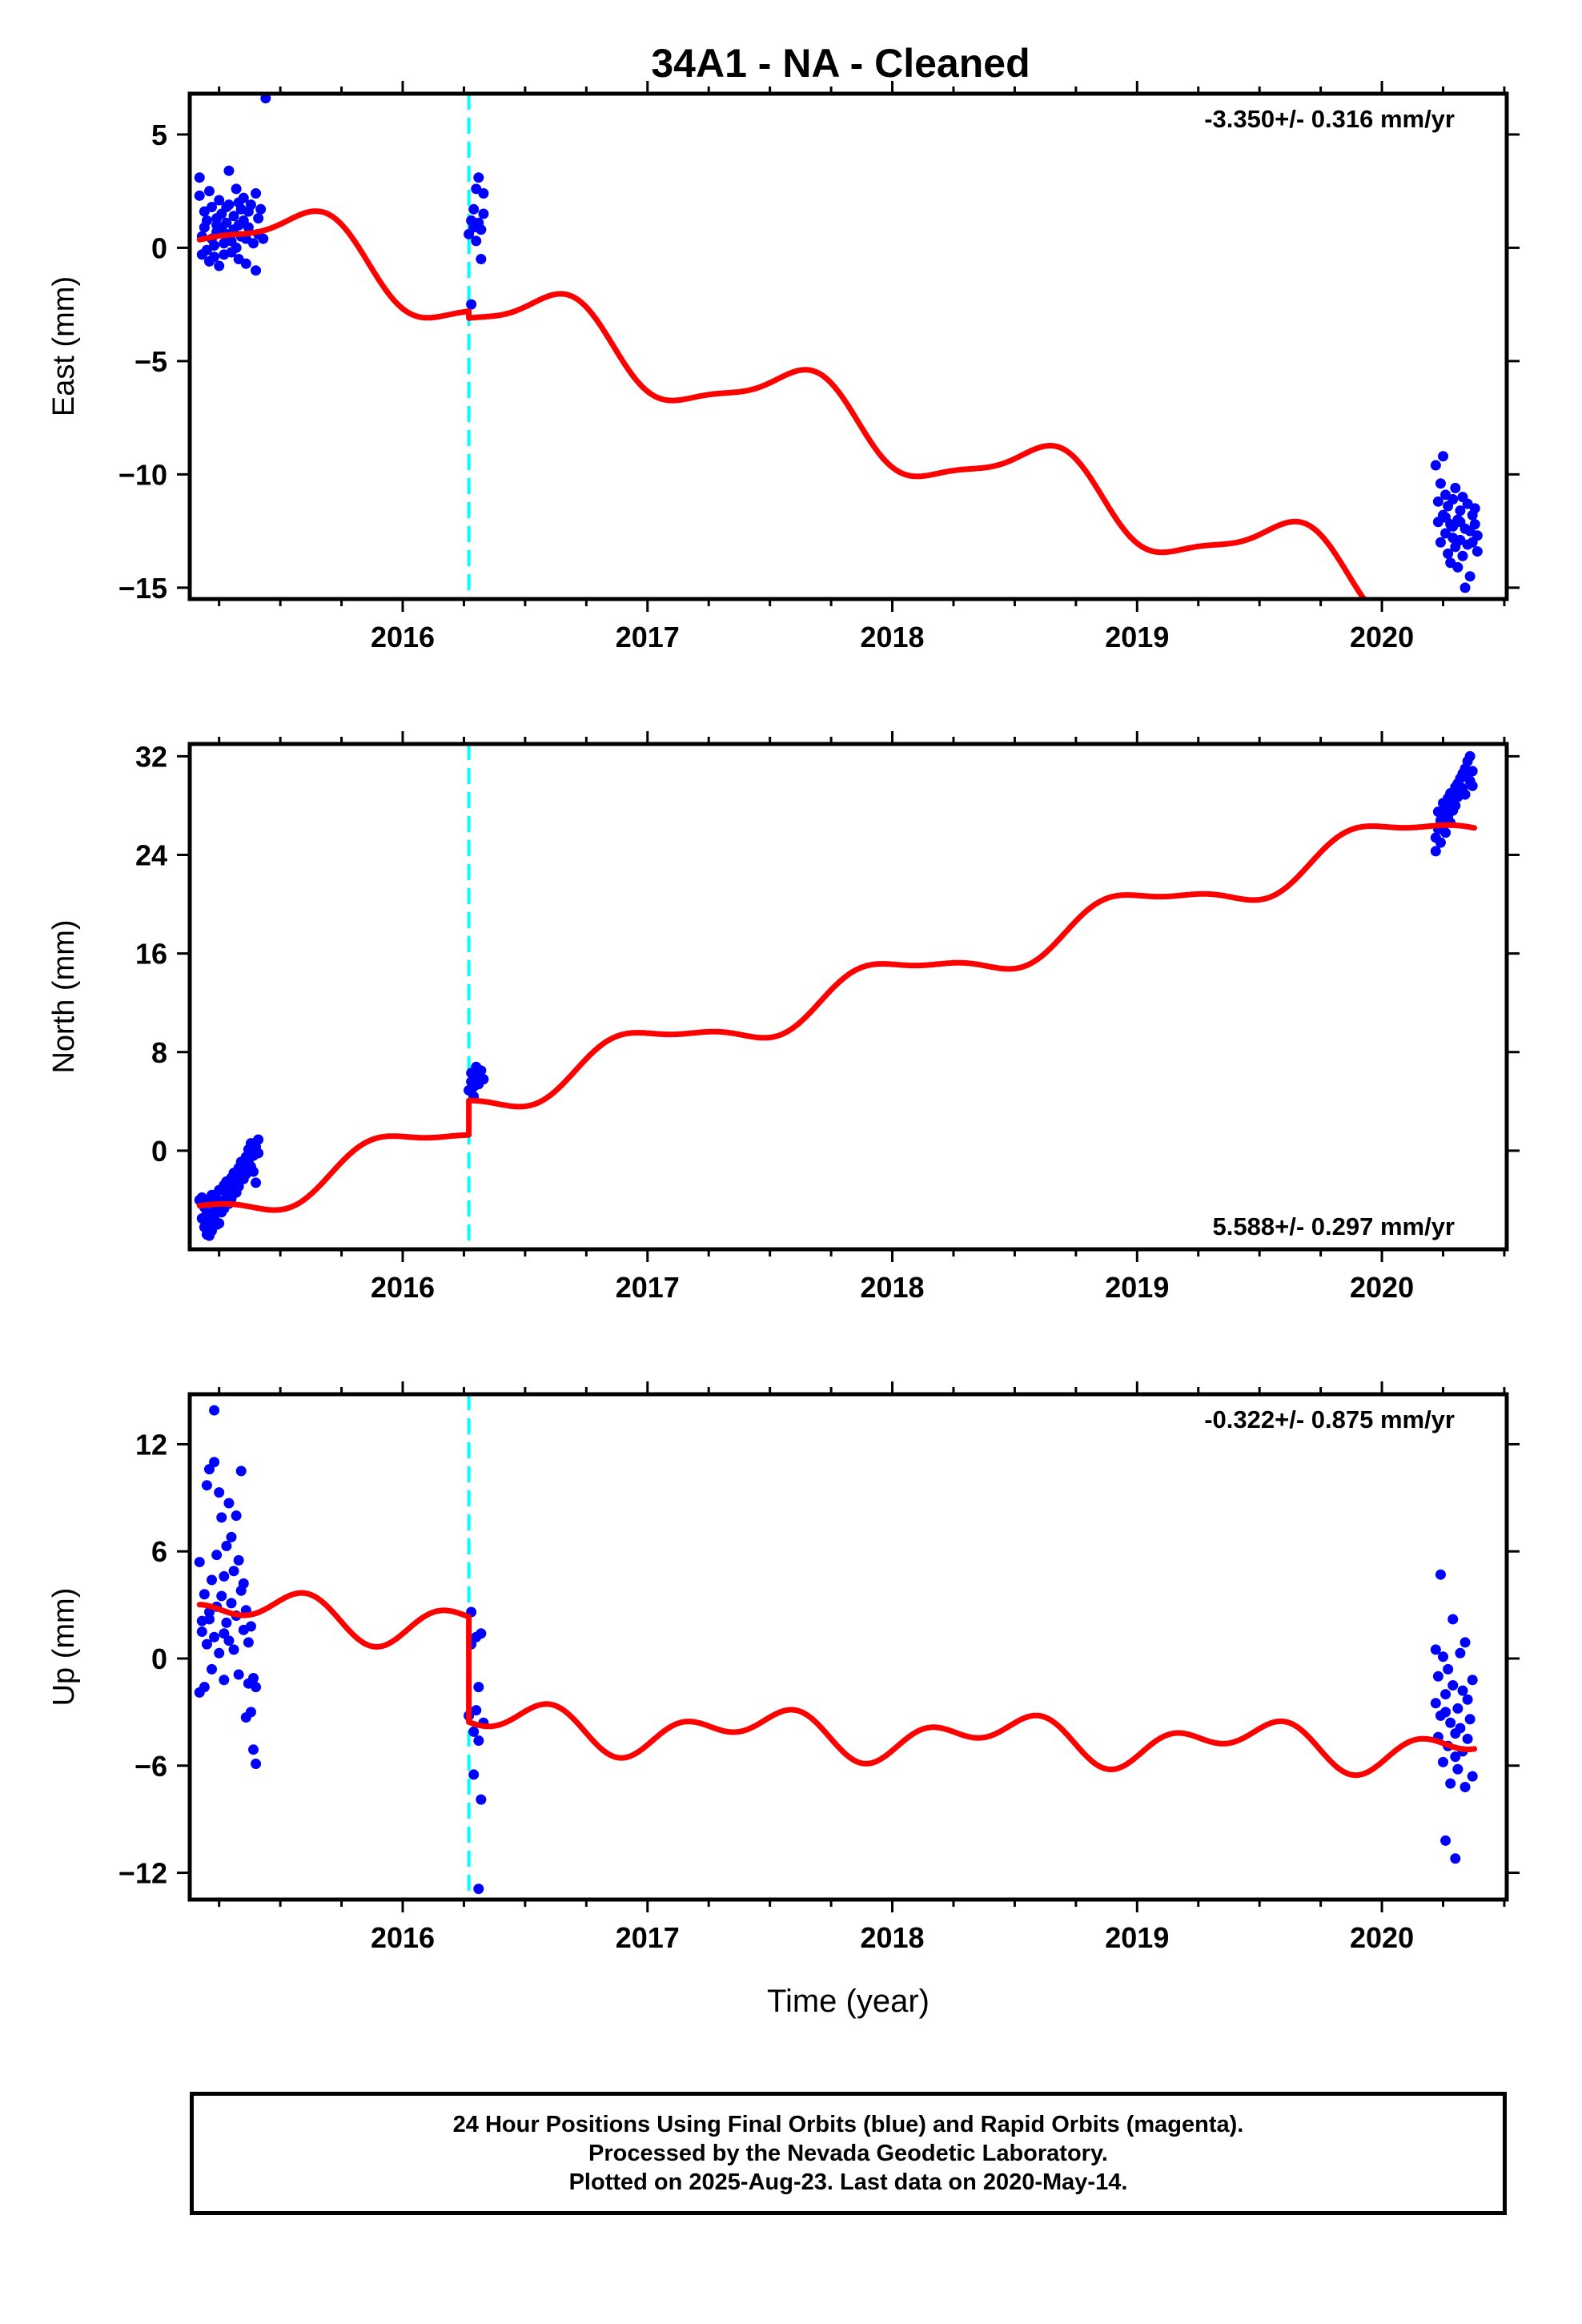  I want to click on x-axis-label: Time (year), so click(848, 2001).